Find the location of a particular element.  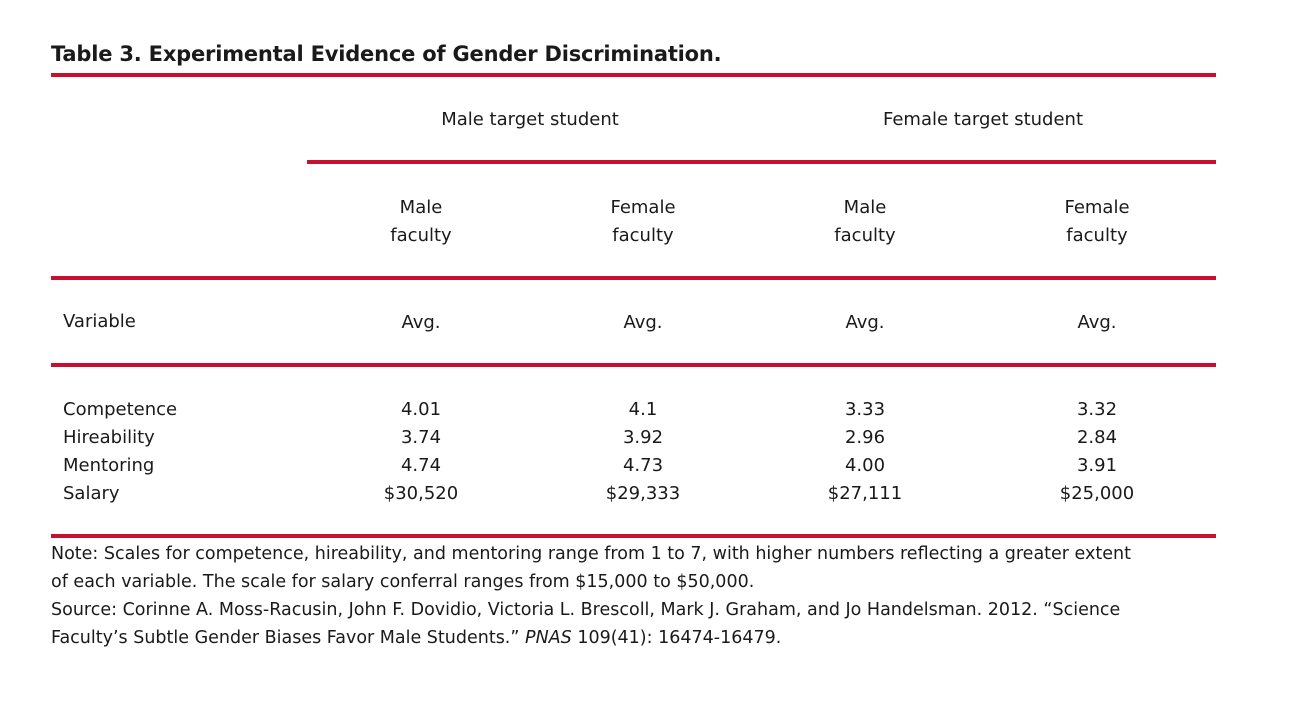

avg-header-2: Avg. is located at coordinates (643, 322).